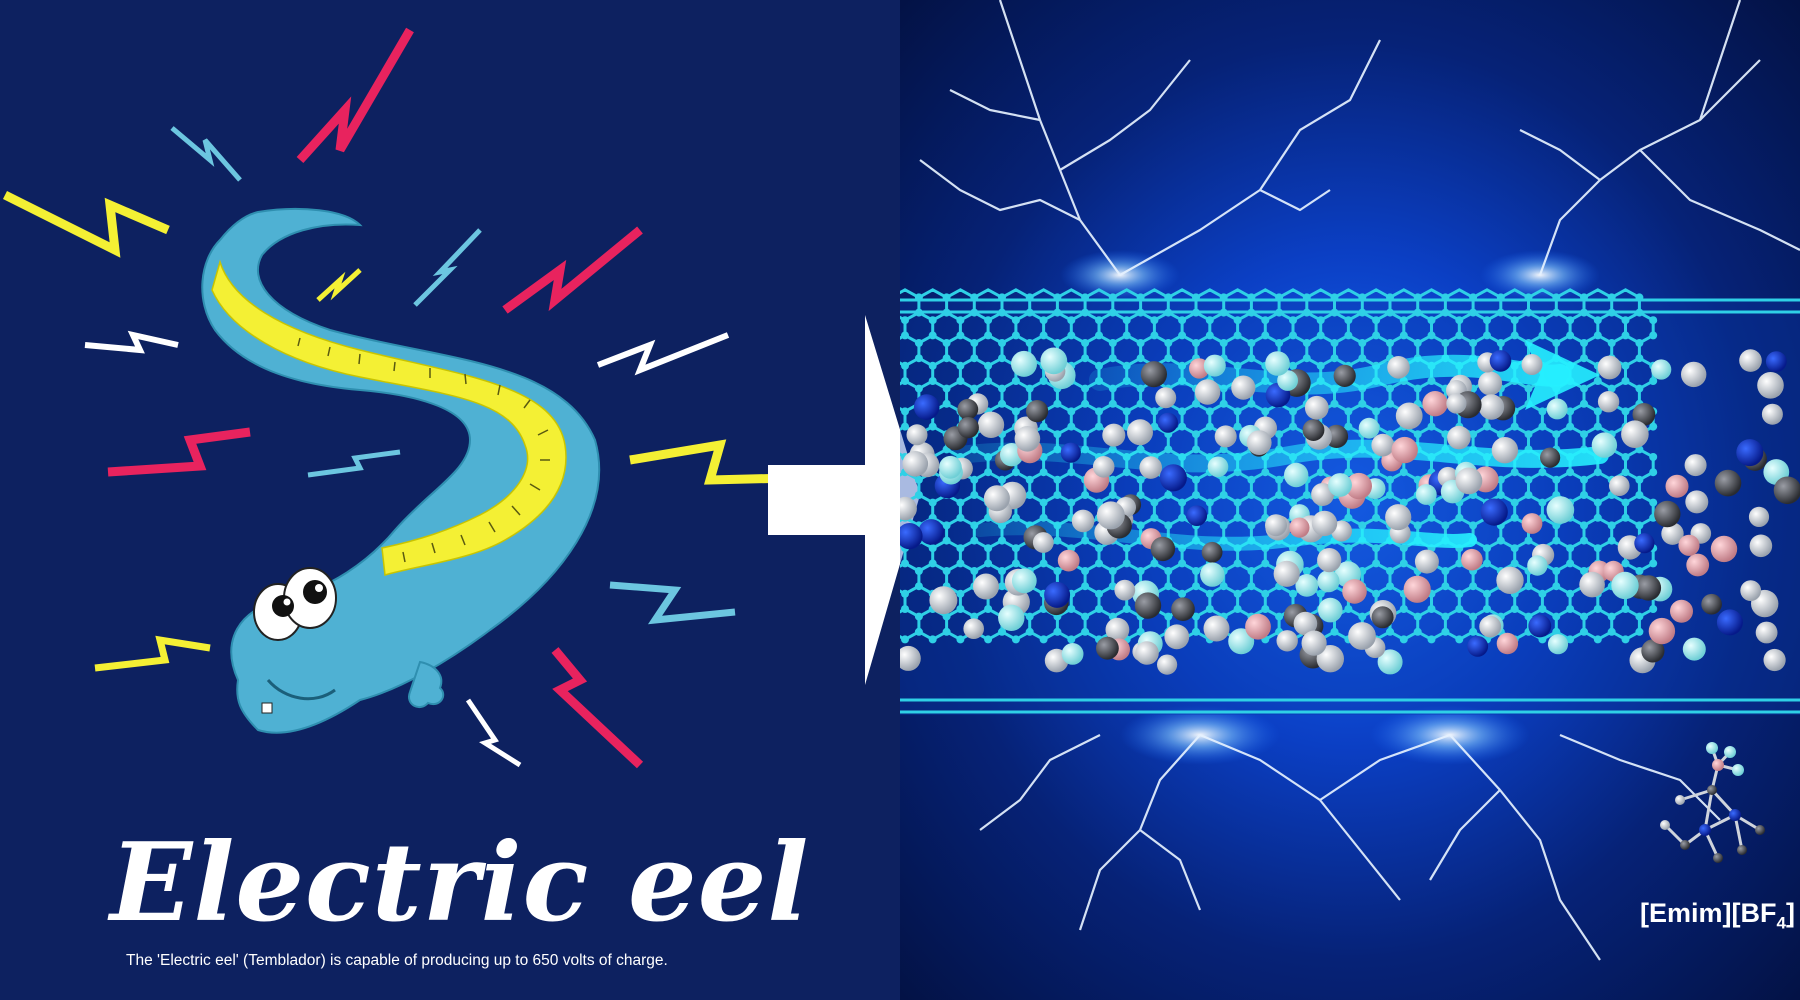 Image resolution: width=1800 pixels, height=1000 pixels. What do you see at coordinates (1712, 802) in the screenshot?
I see `emim-bf4-molecule-icon` at bounding box center [1712, 802].